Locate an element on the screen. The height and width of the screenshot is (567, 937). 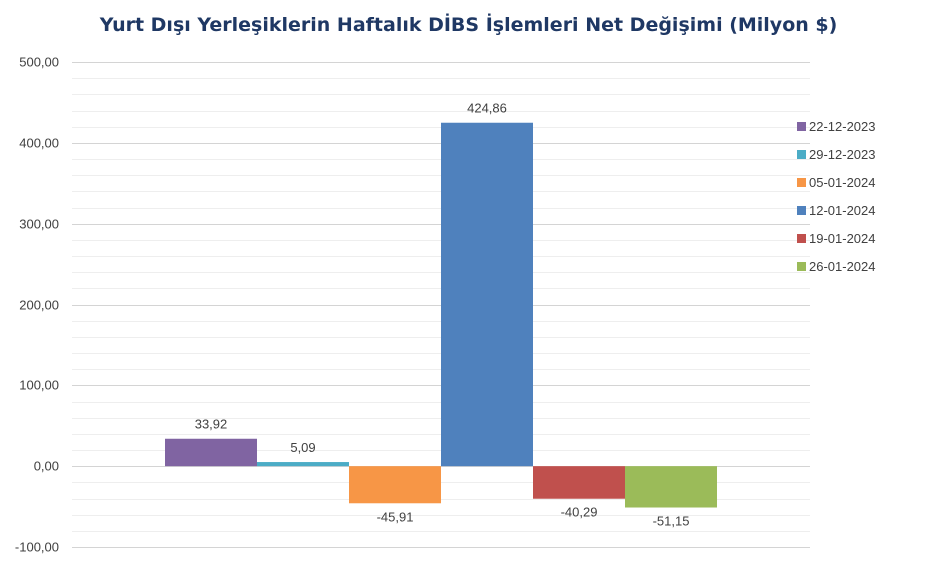
legend-label: 29-12-2023 is located at coordinates (842, 154).